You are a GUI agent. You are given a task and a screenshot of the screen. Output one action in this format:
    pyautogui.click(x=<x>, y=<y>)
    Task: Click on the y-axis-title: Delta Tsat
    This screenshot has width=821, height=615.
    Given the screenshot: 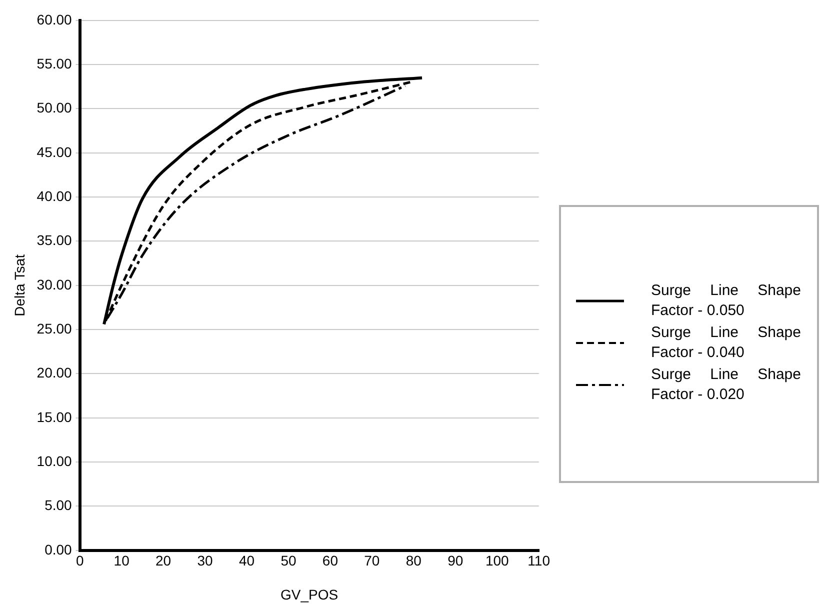 What is the action you would take?
    pyautogui.click(x=19, y=285)
    